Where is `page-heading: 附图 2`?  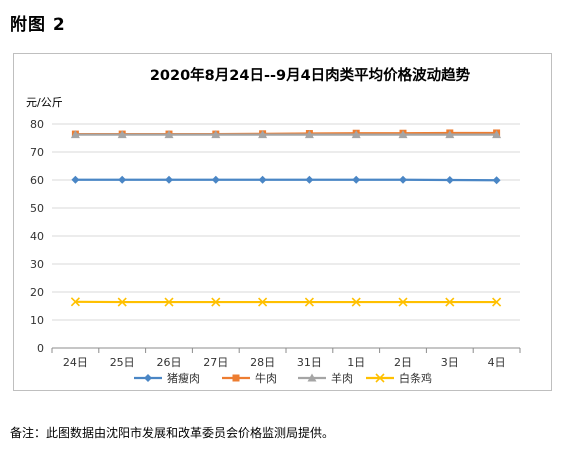
page-heading: 附图 2 is located at coordinates (38, 25).